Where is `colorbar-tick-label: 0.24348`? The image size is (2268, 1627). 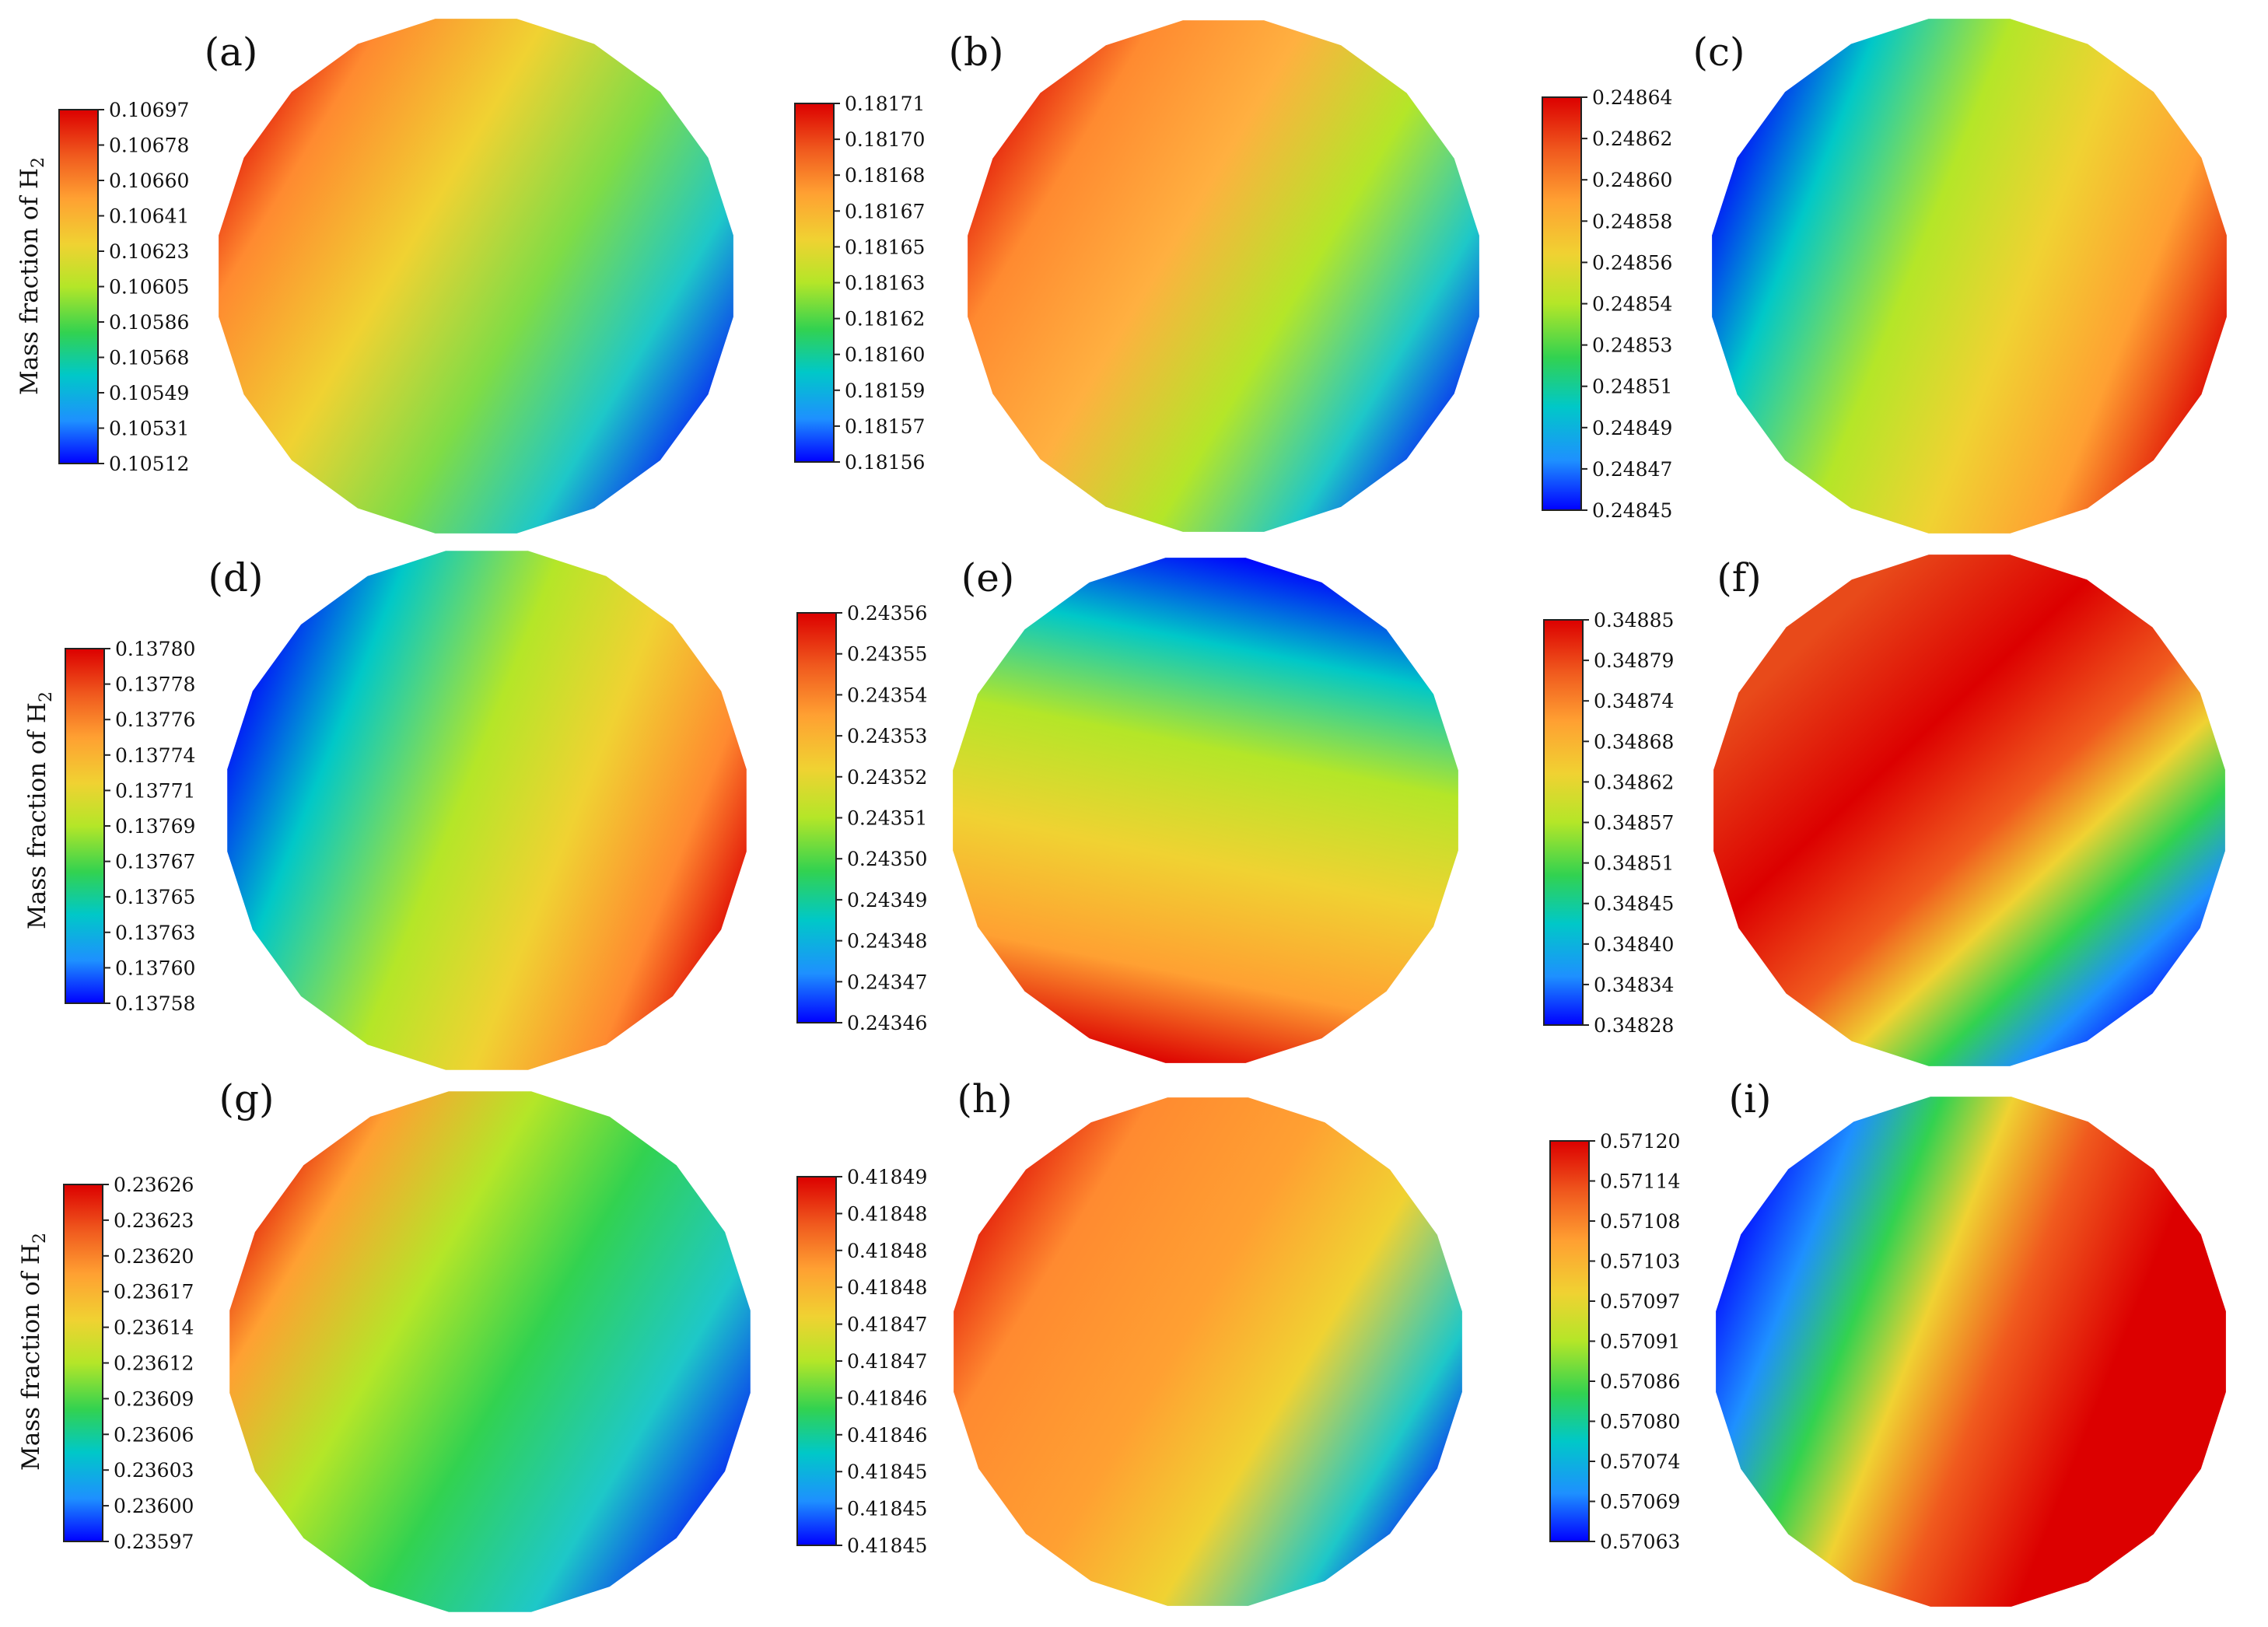 colorbar-tick-label: 0.24348 is located at coordinates (887, 941).